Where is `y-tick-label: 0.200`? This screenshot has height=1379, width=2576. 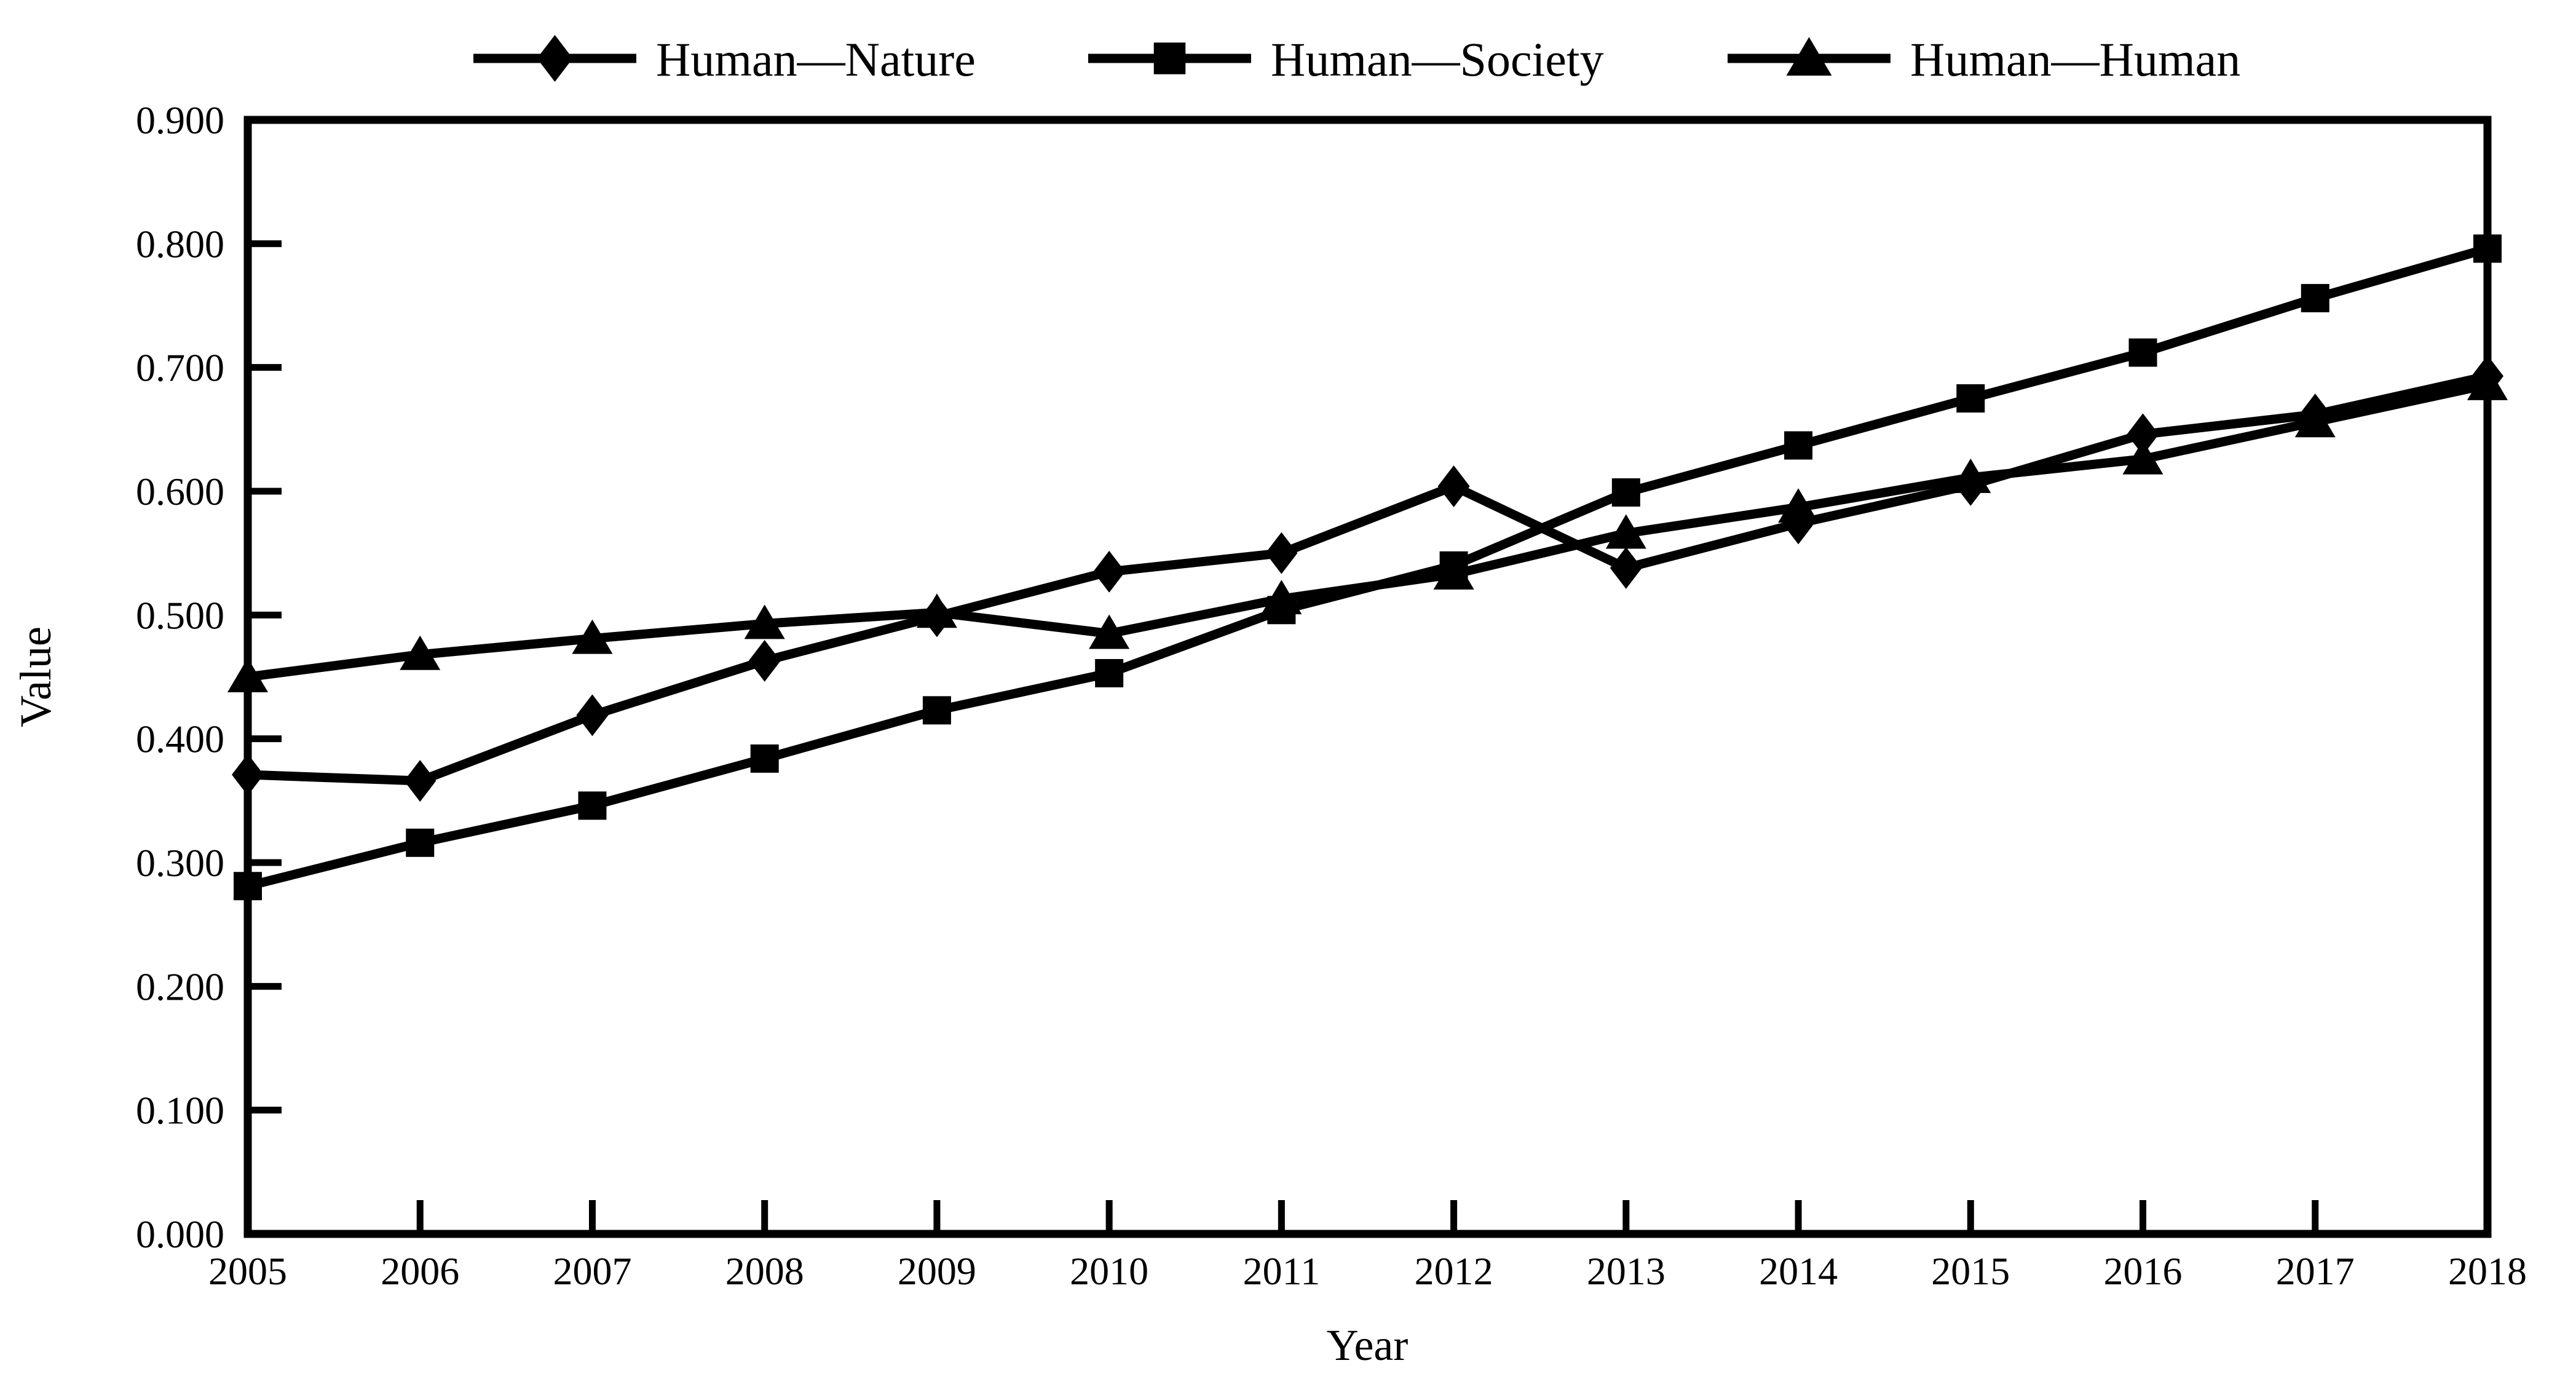 y-tick-label: 0.200 is located at coordinates (180, 986).